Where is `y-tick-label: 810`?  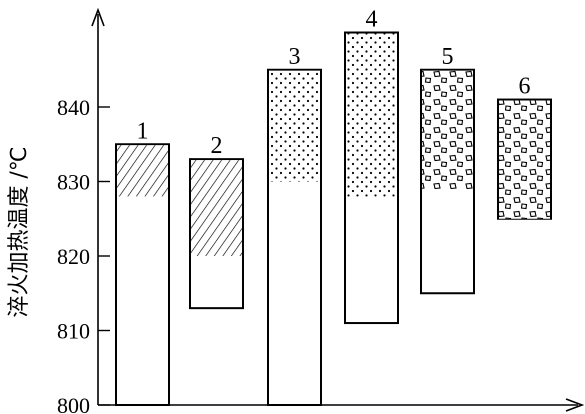 y-tick-label: 810 is located at coordinates (73, 331).